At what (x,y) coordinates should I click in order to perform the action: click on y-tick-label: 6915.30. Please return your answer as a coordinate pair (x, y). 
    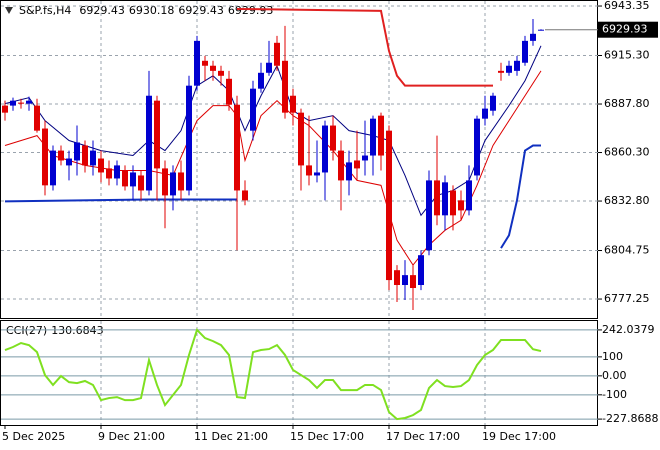
    Looking at the image, I should click on (627, 55).